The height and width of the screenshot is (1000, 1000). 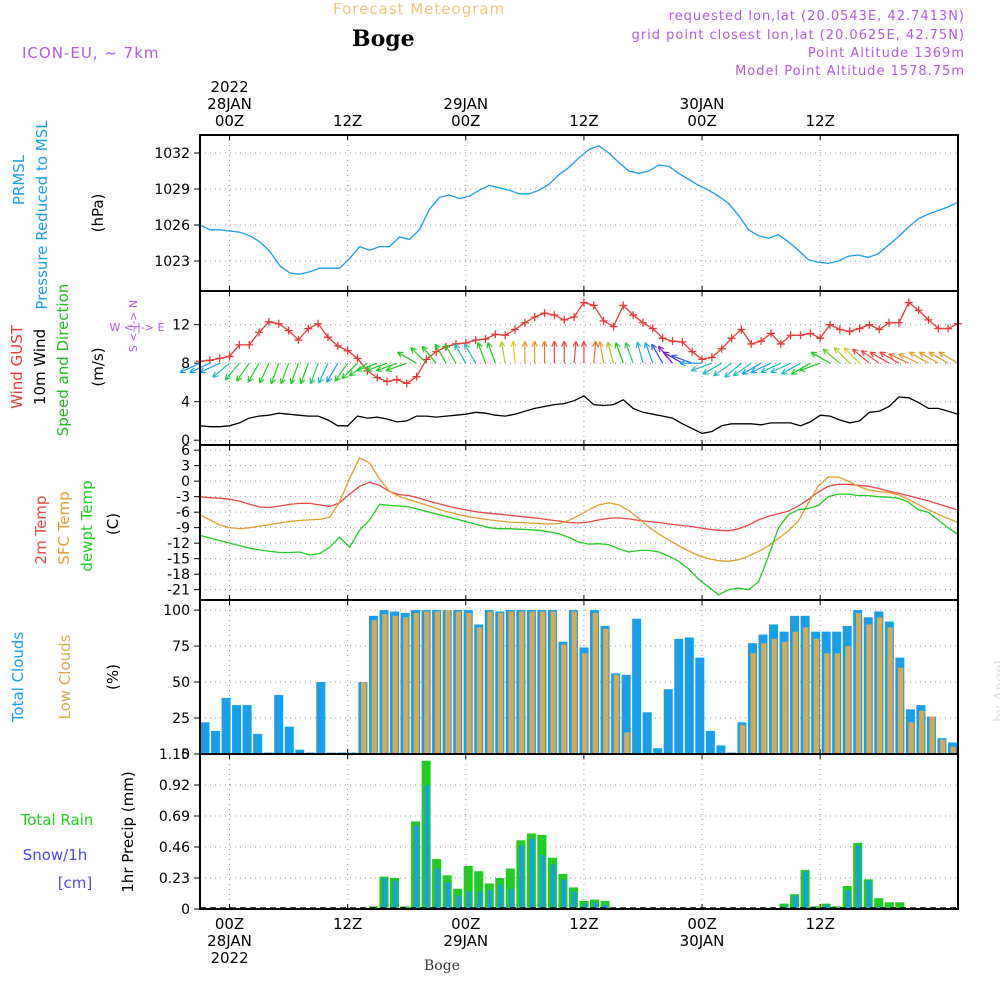 What do you see at coordinates (133, 326) in the screenshot?
I see `compass-vertical: S <-|-> N` at bounding box center [133, 326].